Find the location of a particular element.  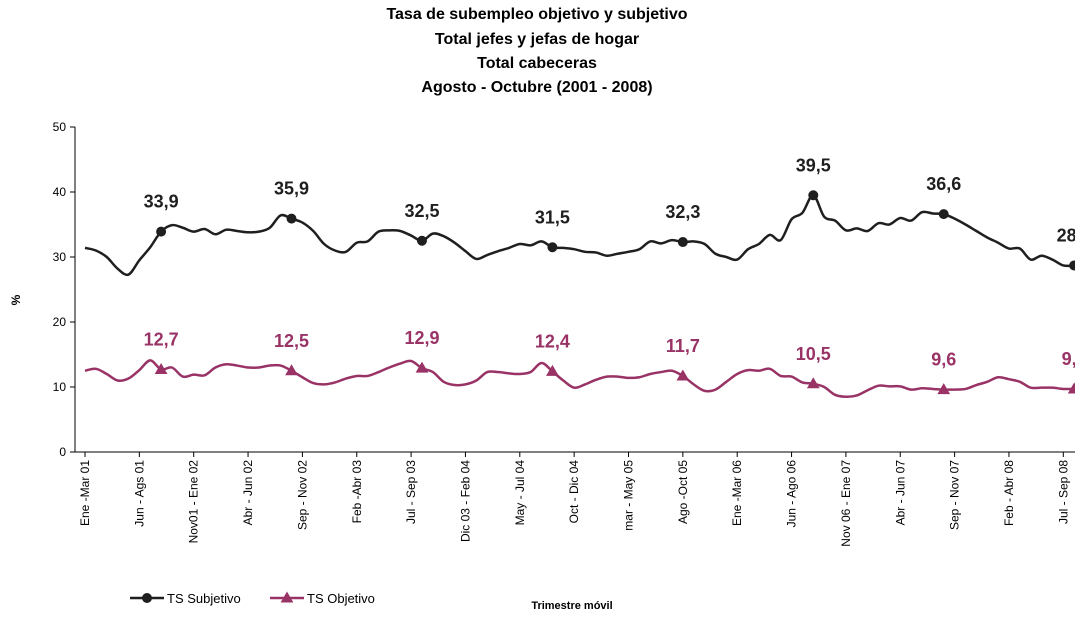

x-tick-label: Abr - Jun 07 is located at coordinates (900, 493).